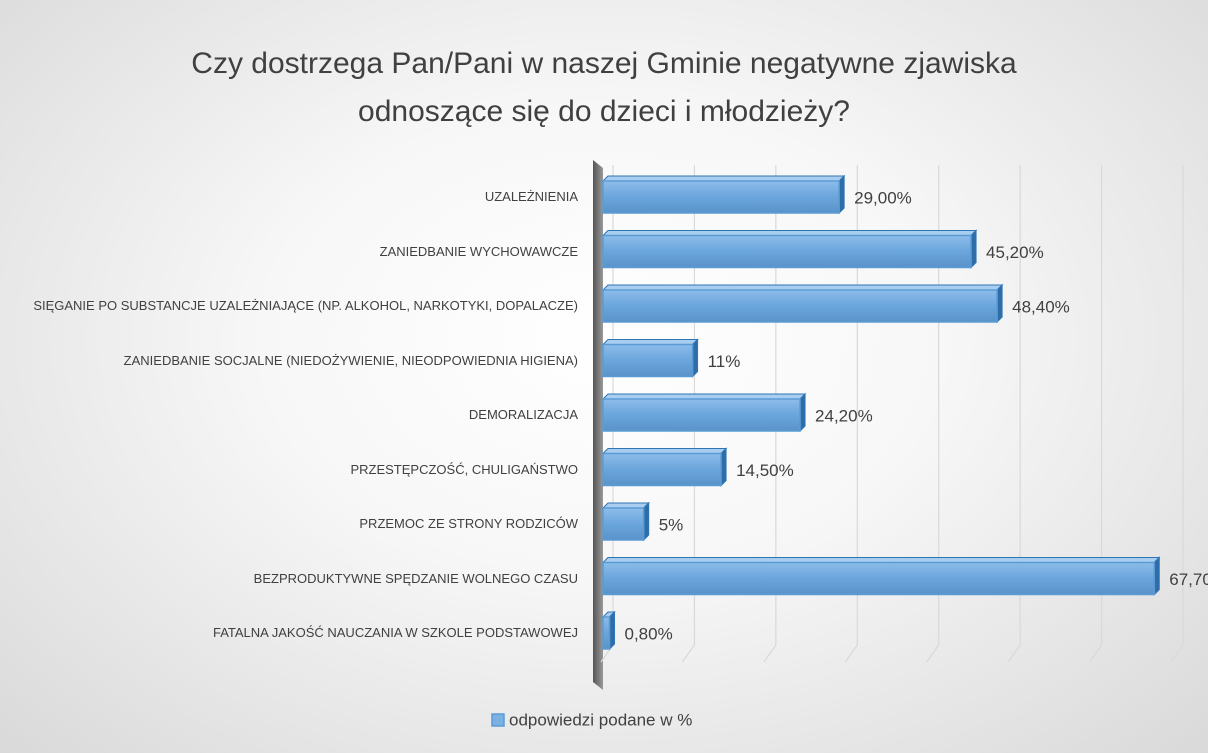 The height and width of the screenshot is (753, 1208). Describe the element at coordinates (1041, 306) in the screenshot. I see `data-label: 48,40%` at that location.